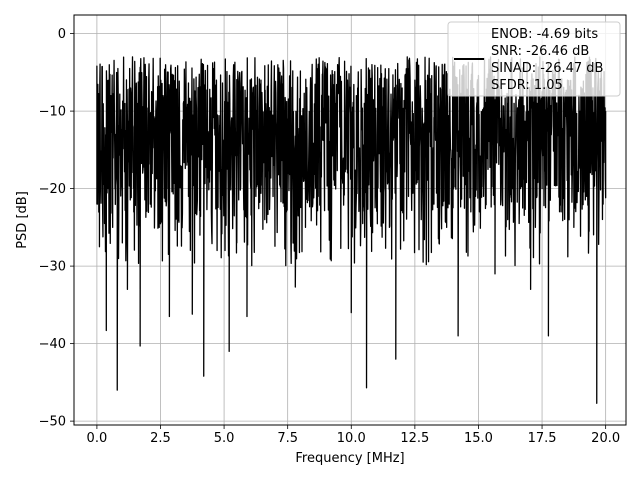 The image size is (640, 480). Describe the element at coordinates (544, 34) in the screenshot. I see `legend-enob: ENOB: -4.69 bits` at that location.